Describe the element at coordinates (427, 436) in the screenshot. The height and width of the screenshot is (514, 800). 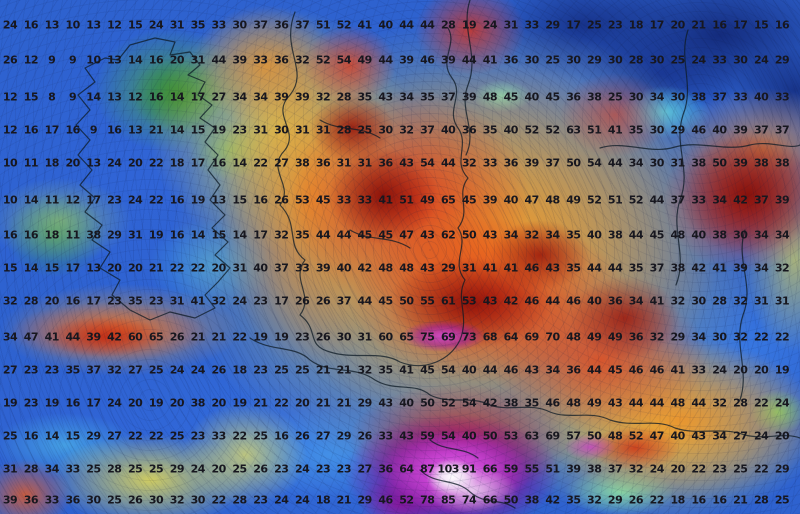
I see `precip-value: 59` at that location.